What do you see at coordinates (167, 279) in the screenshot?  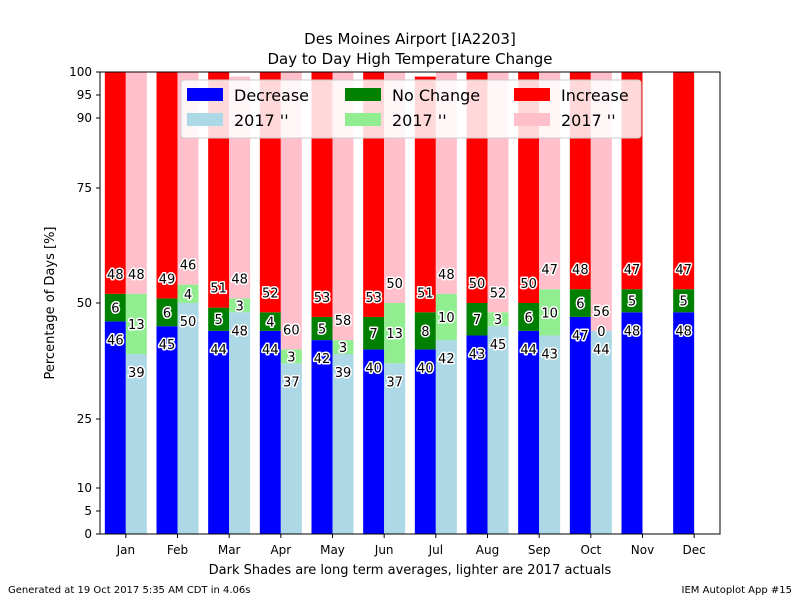 I see `data-label: 49` at bounding box center [167, 279].